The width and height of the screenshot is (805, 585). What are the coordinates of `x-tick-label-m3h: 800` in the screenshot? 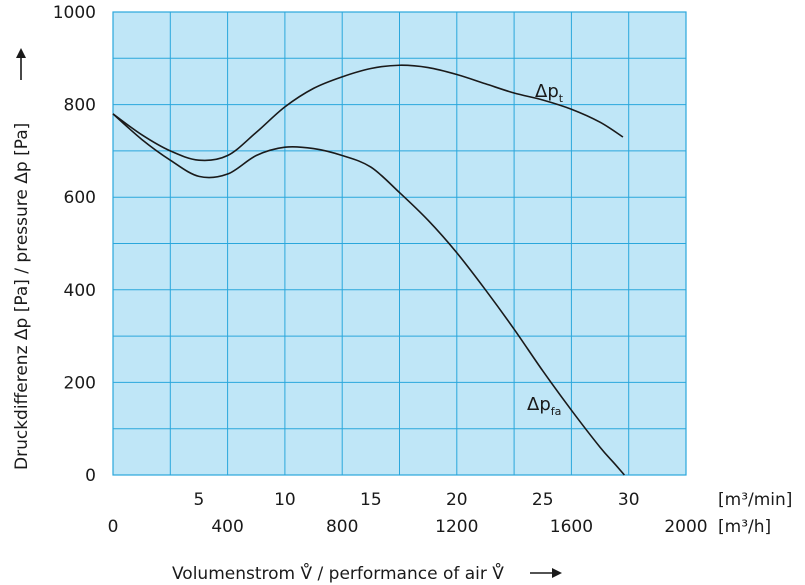 It's located at (342, 527).